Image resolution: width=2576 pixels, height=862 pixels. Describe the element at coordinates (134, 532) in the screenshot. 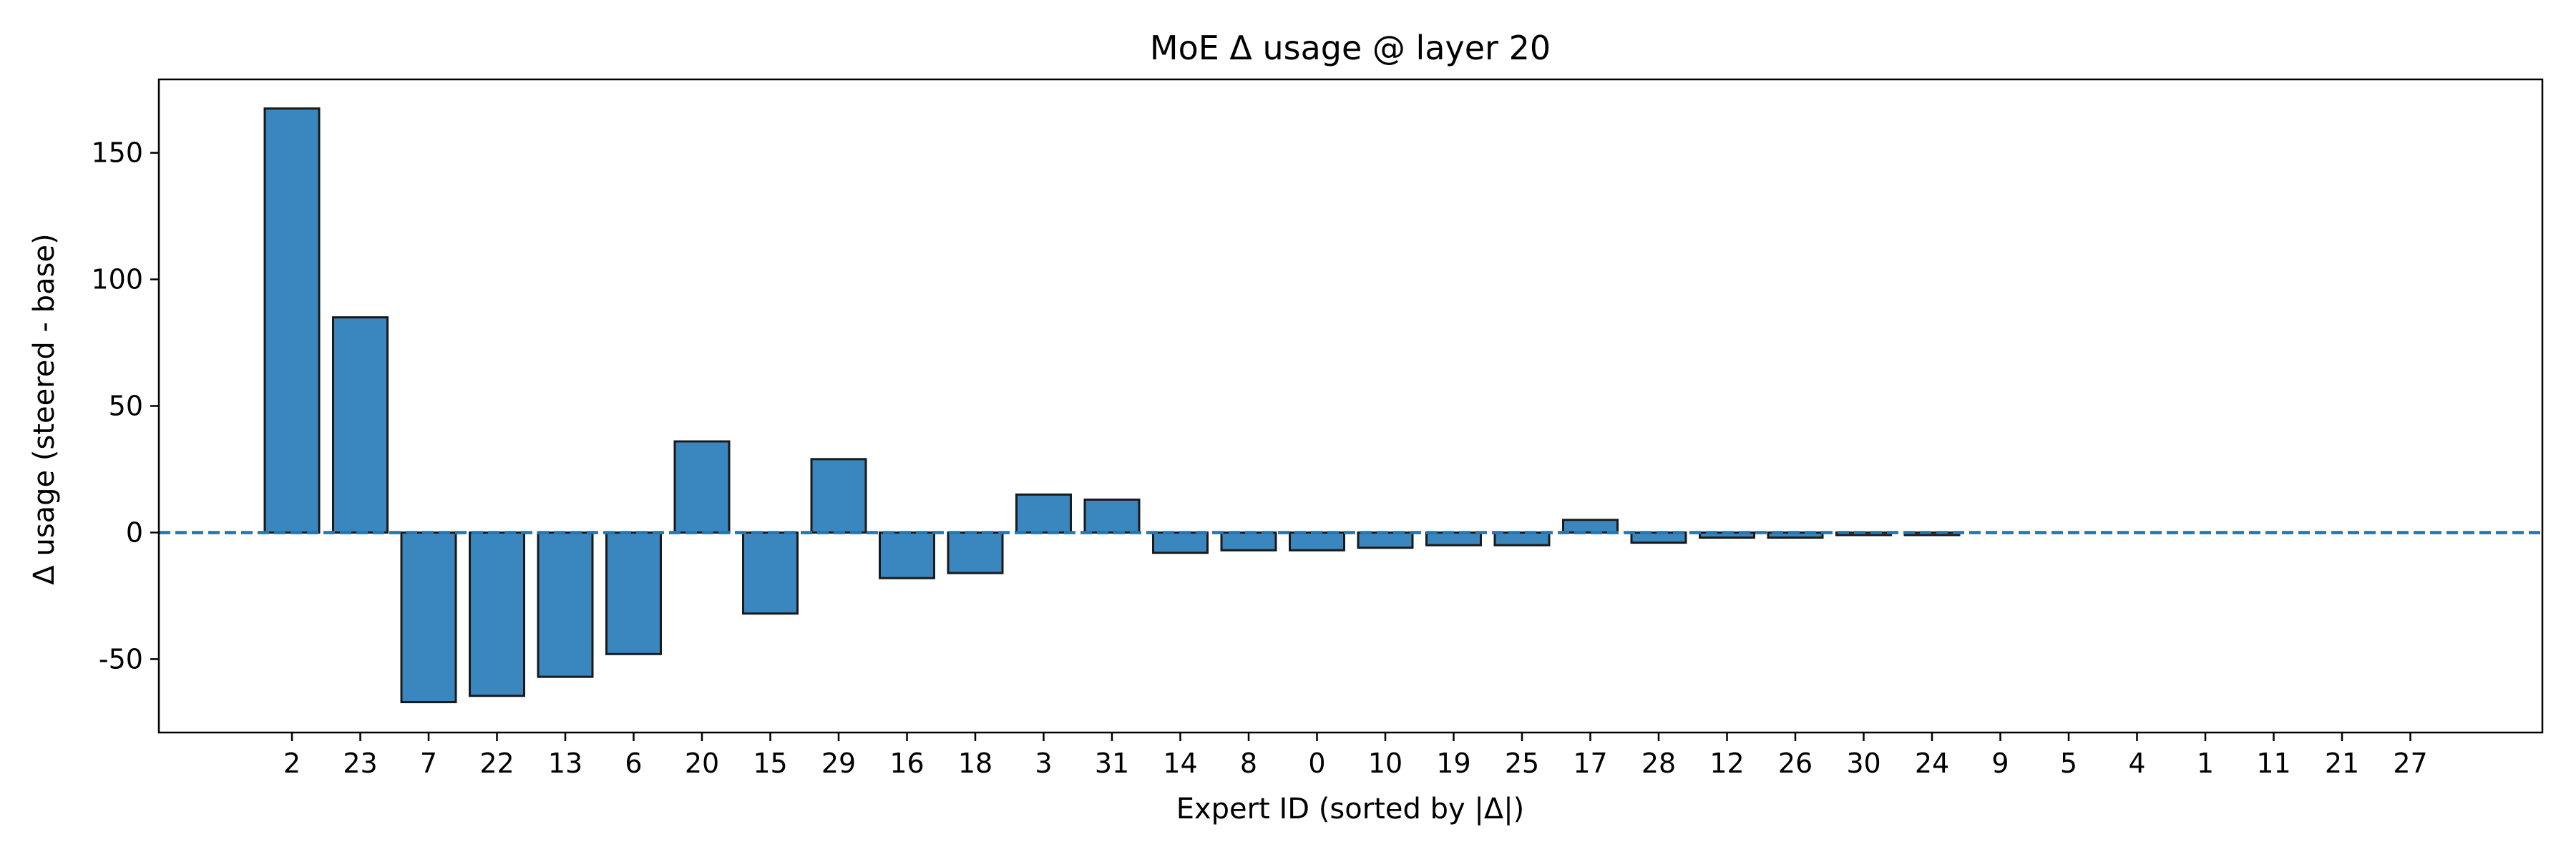

I see `y-tick-label: 0` at that location.